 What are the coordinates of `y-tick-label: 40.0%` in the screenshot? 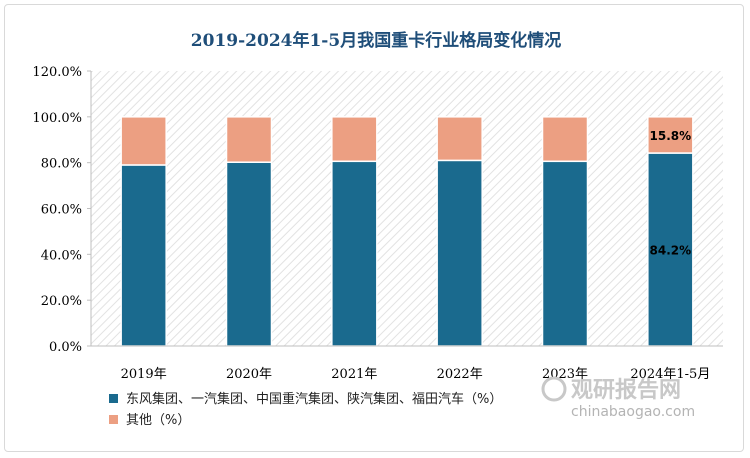 It's located at (61, 255).